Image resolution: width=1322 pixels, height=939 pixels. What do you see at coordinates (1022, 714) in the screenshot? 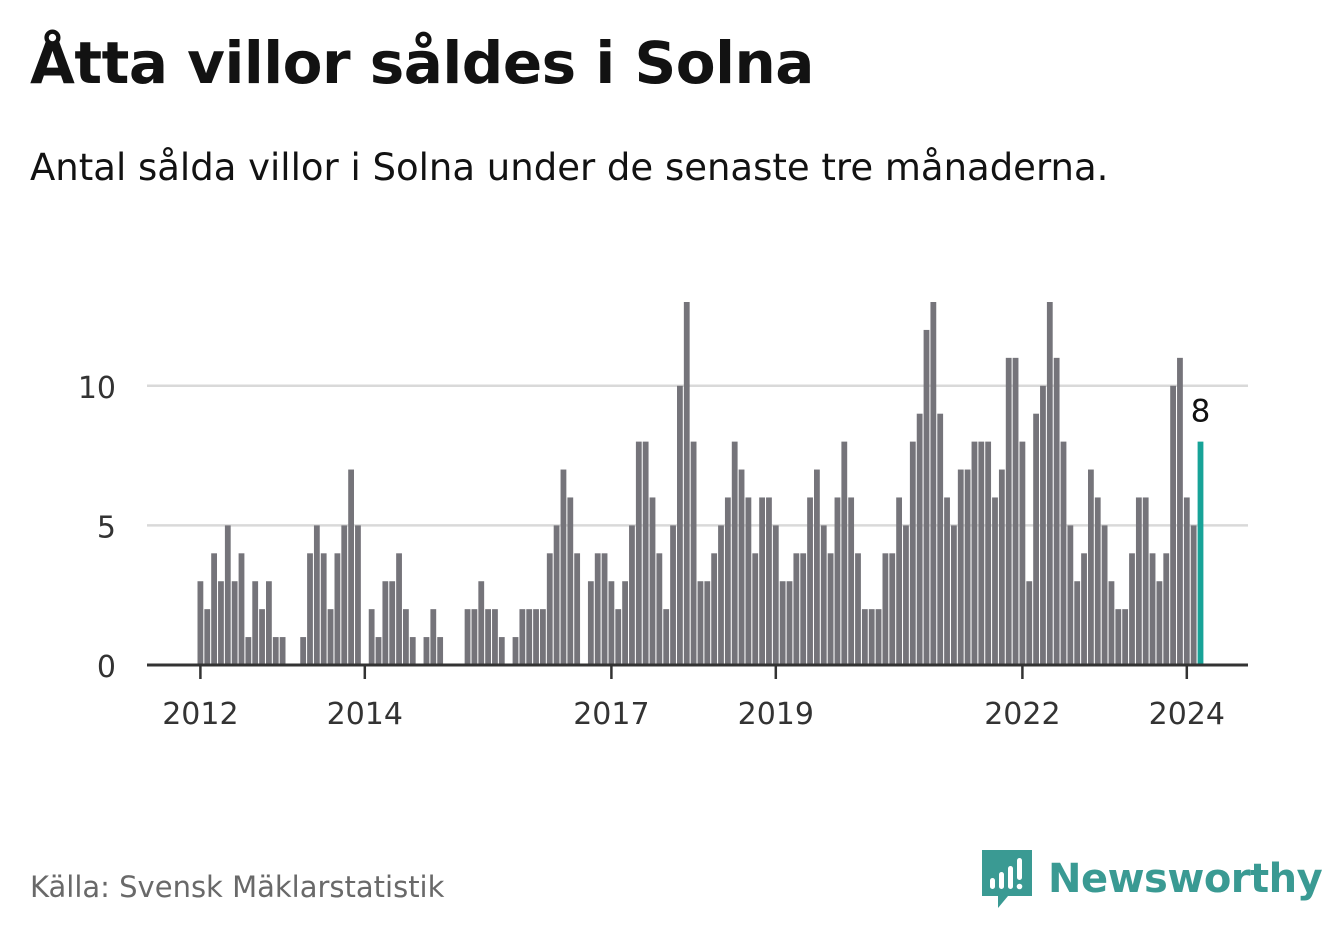
I see `x-tick-label: 2022` at bounding box center [1022, 714].